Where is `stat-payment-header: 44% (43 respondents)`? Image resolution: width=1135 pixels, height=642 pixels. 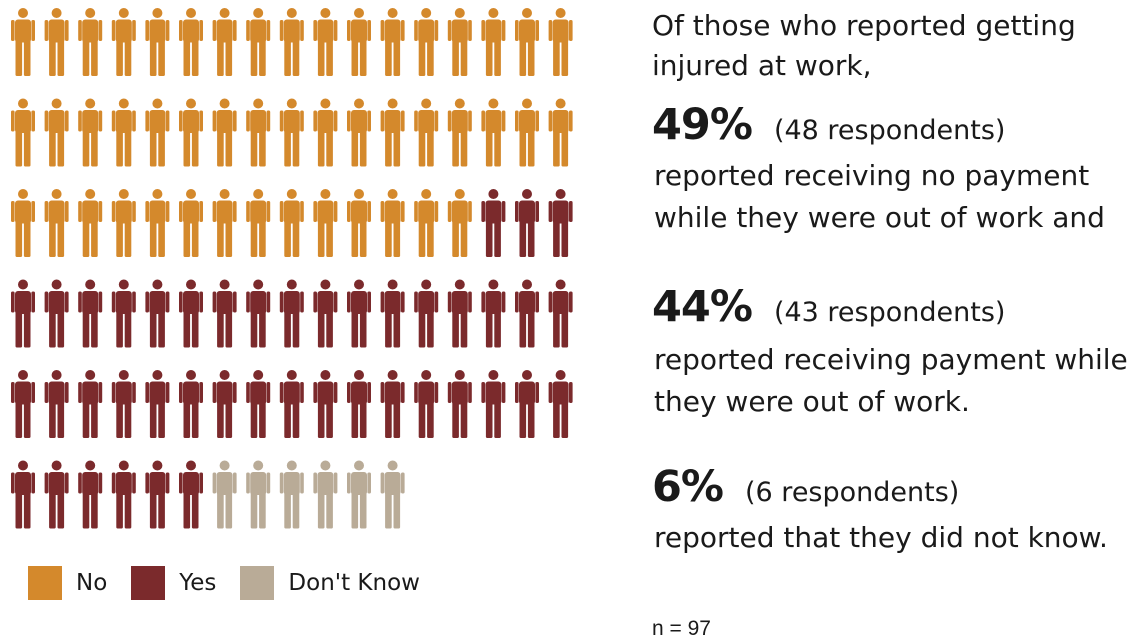 stat-payment-header: 44% (43 respondents) is located at coordinates (828, 307).